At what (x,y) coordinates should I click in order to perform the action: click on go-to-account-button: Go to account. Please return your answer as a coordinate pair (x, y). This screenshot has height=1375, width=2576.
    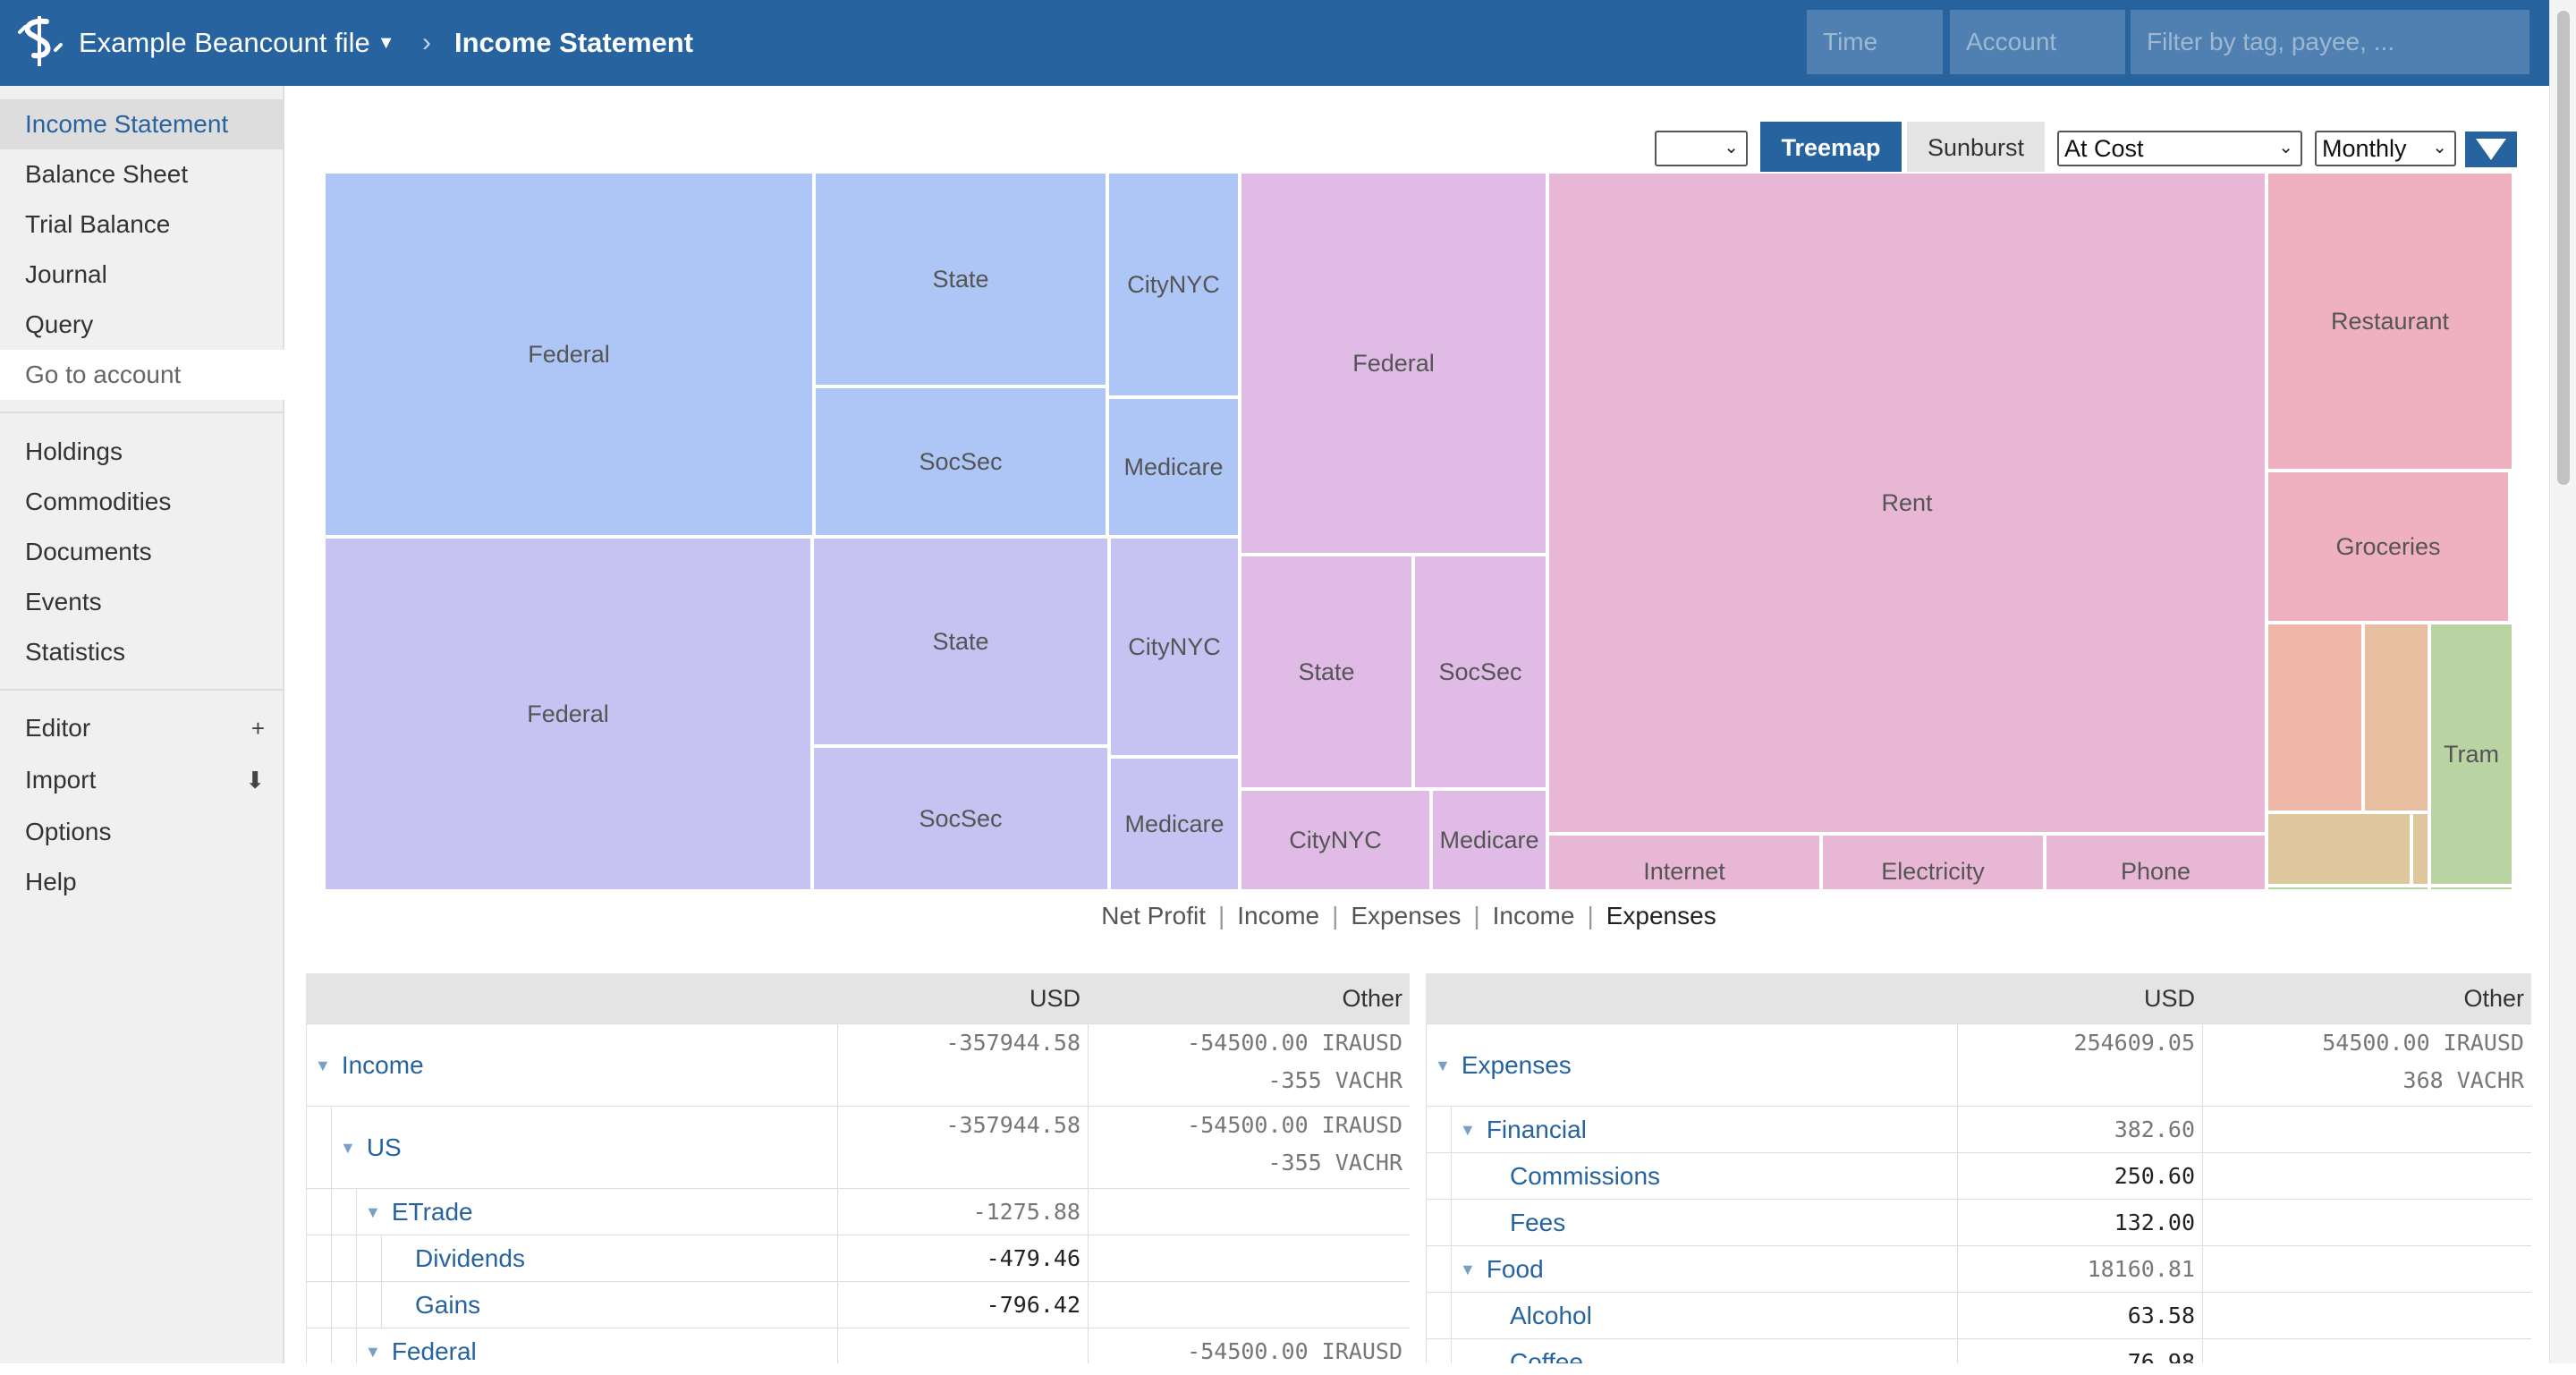
    Looking at the image, I should click on (142, 375).